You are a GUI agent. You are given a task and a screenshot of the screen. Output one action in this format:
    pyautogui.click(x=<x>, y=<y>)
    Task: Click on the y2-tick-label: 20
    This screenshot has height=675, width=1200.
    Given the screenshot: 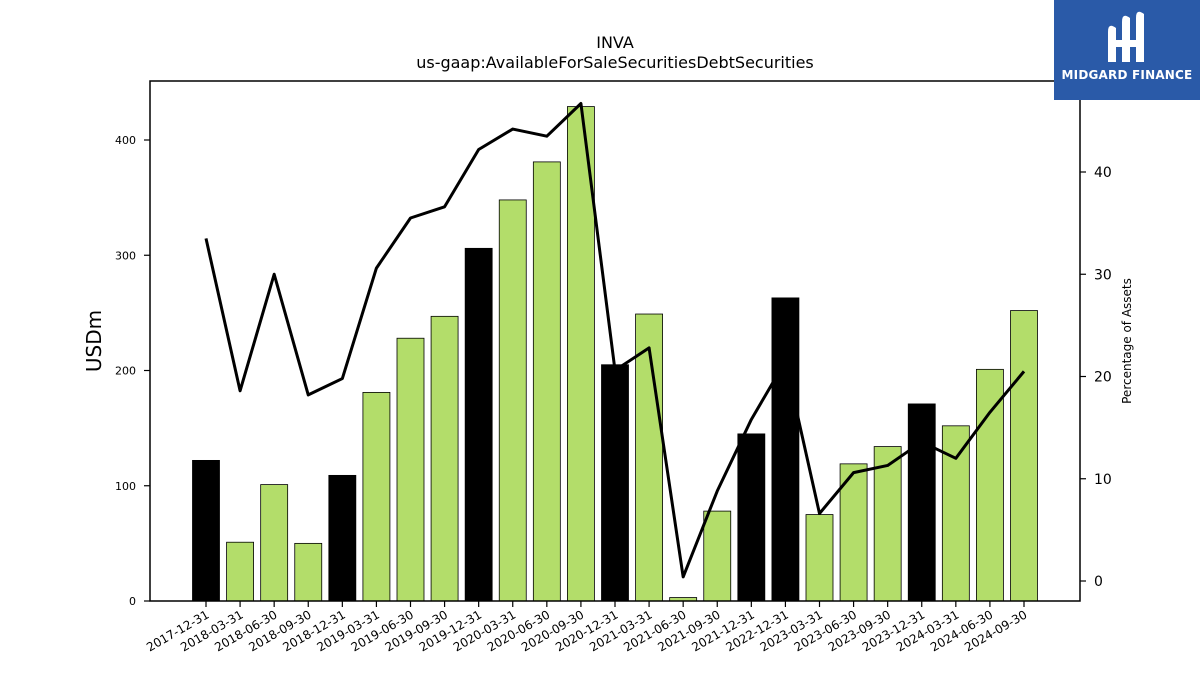 What is the action you would take?
    pyautogui.click(x=1103, y=378)
    